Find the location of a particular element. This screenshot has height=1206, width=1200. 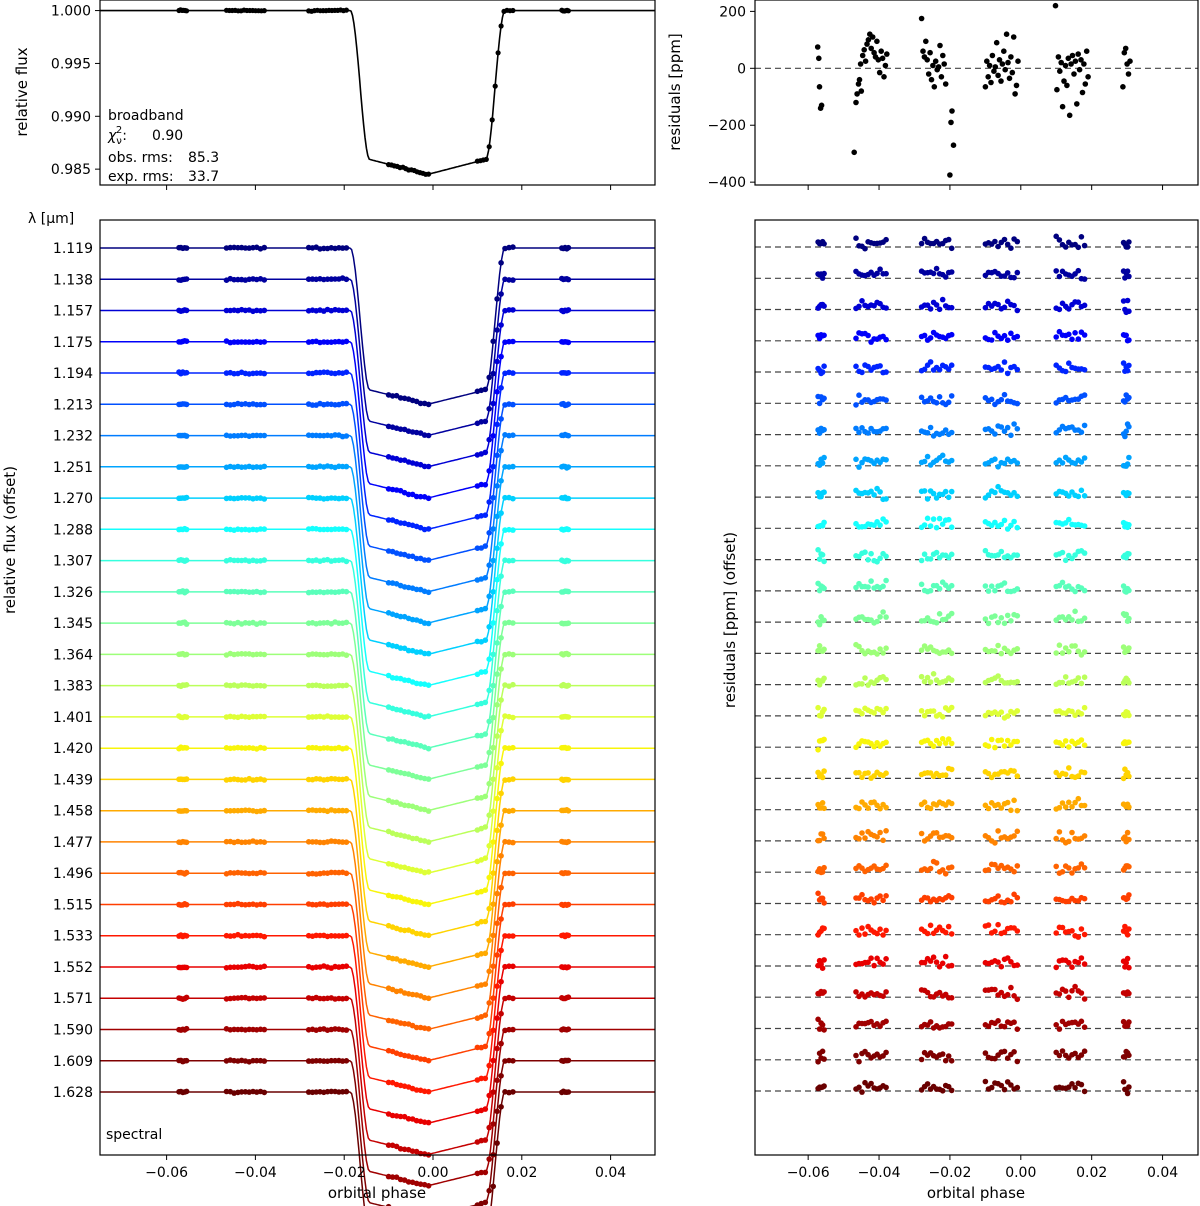

wavelength-header: λ [μm] is located at coordinates (51, 219).